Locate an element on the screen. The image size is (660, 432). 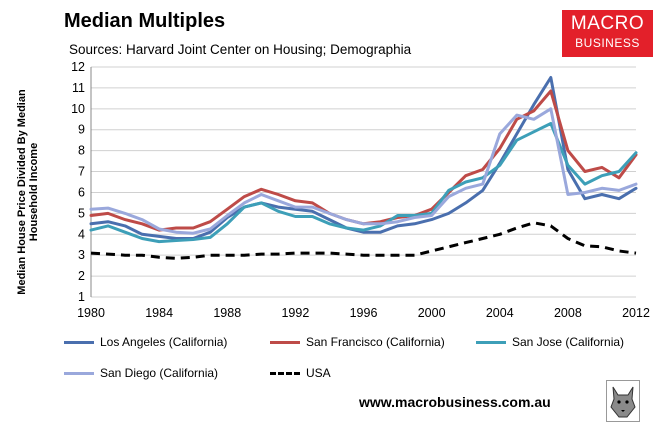
x-tick-label: 1988 is located at coordinates (227, 313).